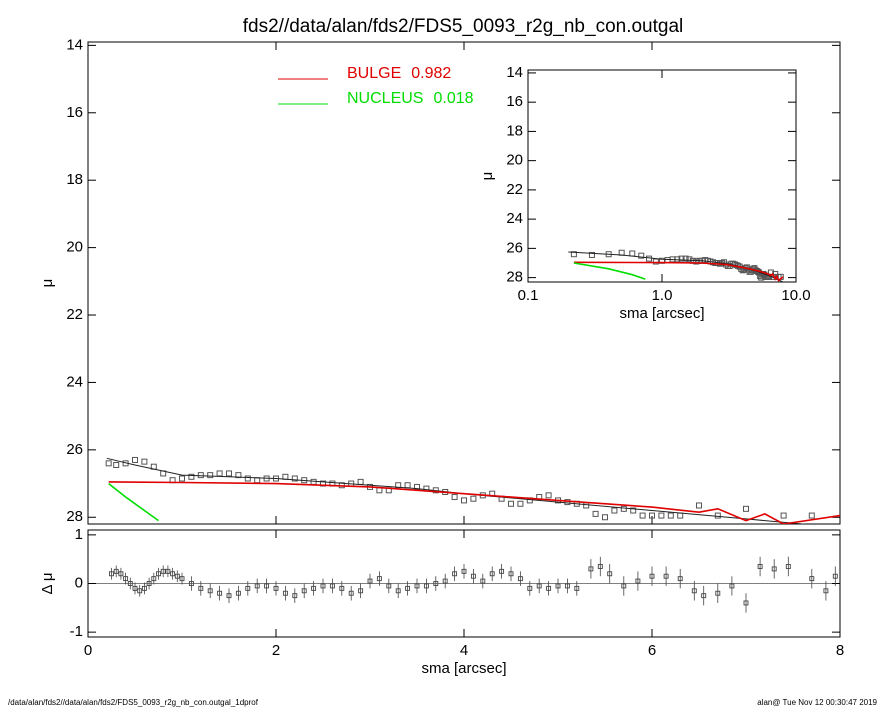 This screenshot has height=708, width=885. Describe the element at coordinates (385, 98) in the screenshot. I see `legend-name: NUCLEUS` at that location.